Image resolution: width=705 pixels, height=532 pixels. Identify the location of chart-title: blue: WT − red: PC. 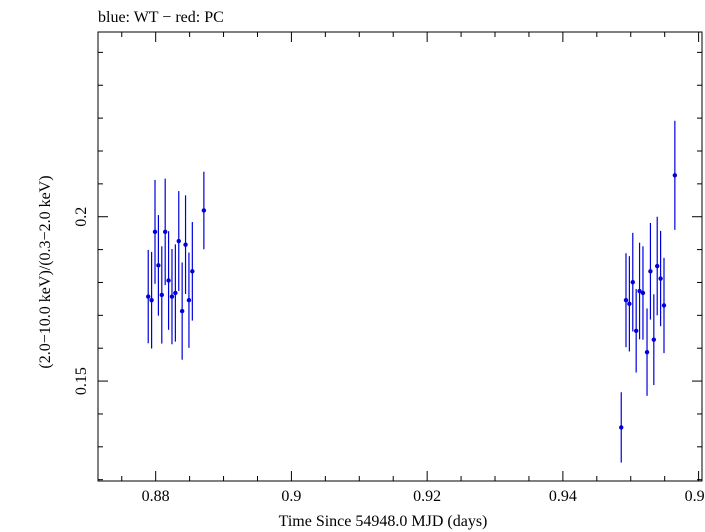
(161, 17).